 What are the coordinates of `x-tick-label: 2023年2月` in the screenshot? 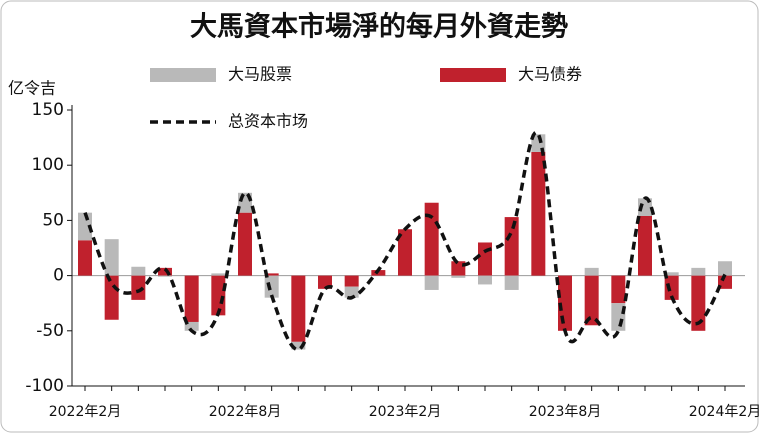 It's located at (405, 412).